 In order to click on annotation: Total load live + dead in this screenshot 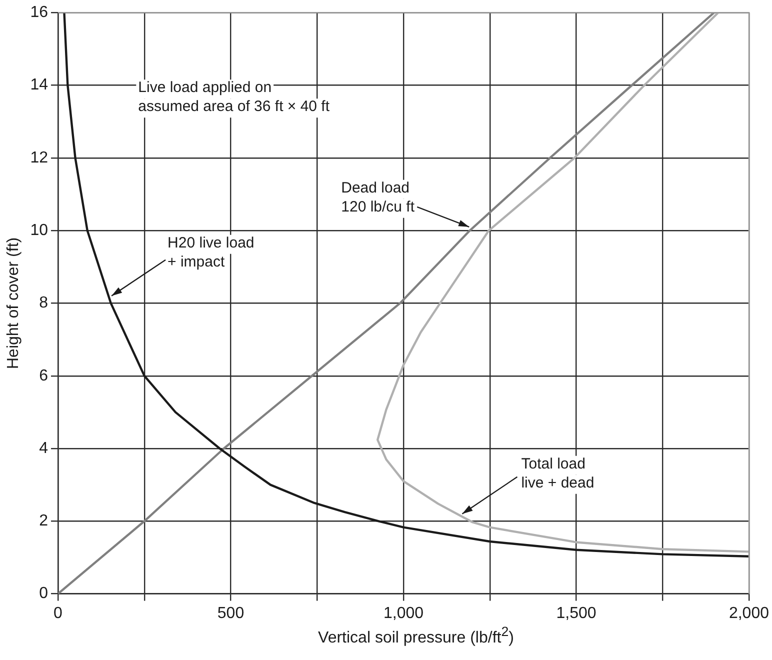, I will do `click(557, 474)`.